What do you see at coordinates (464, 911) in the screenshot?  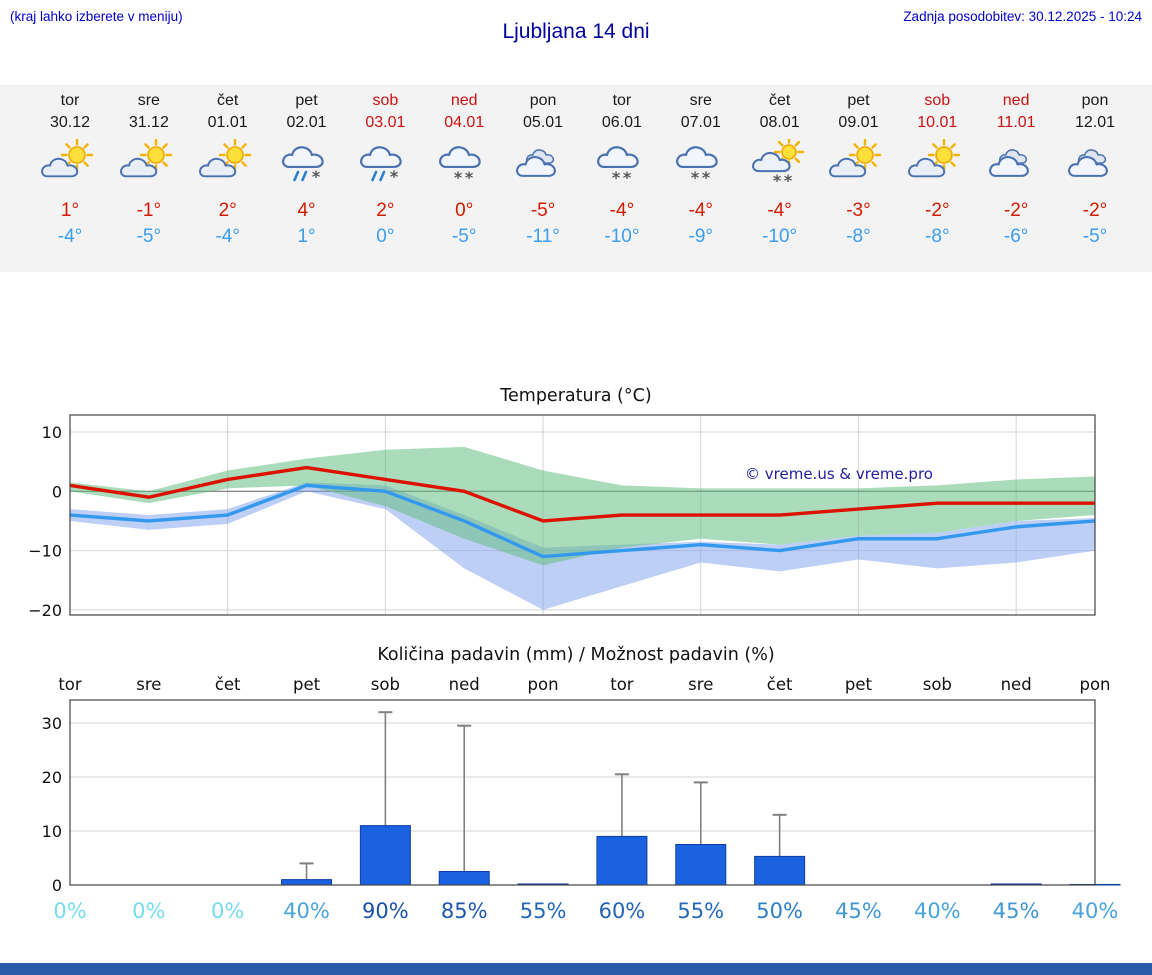 I see `precip-probability: 85%` at bounding box center [464, 911].